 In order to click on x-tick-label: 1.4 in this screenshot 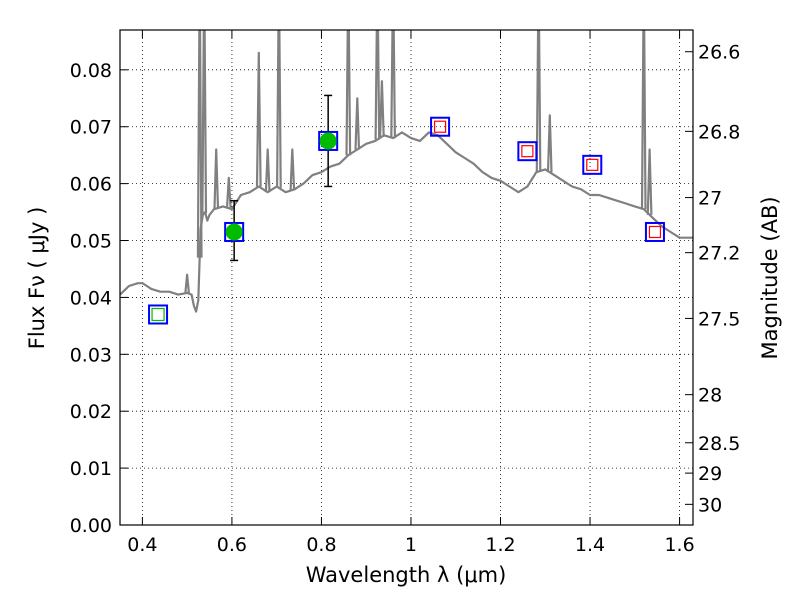, I will do `click(590, 545)`.